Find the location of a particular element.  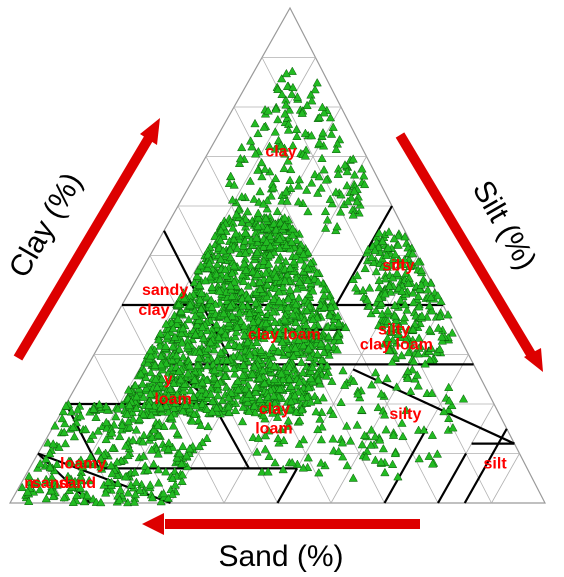

texture-class-label: clay is located at coordinates (153, 310).